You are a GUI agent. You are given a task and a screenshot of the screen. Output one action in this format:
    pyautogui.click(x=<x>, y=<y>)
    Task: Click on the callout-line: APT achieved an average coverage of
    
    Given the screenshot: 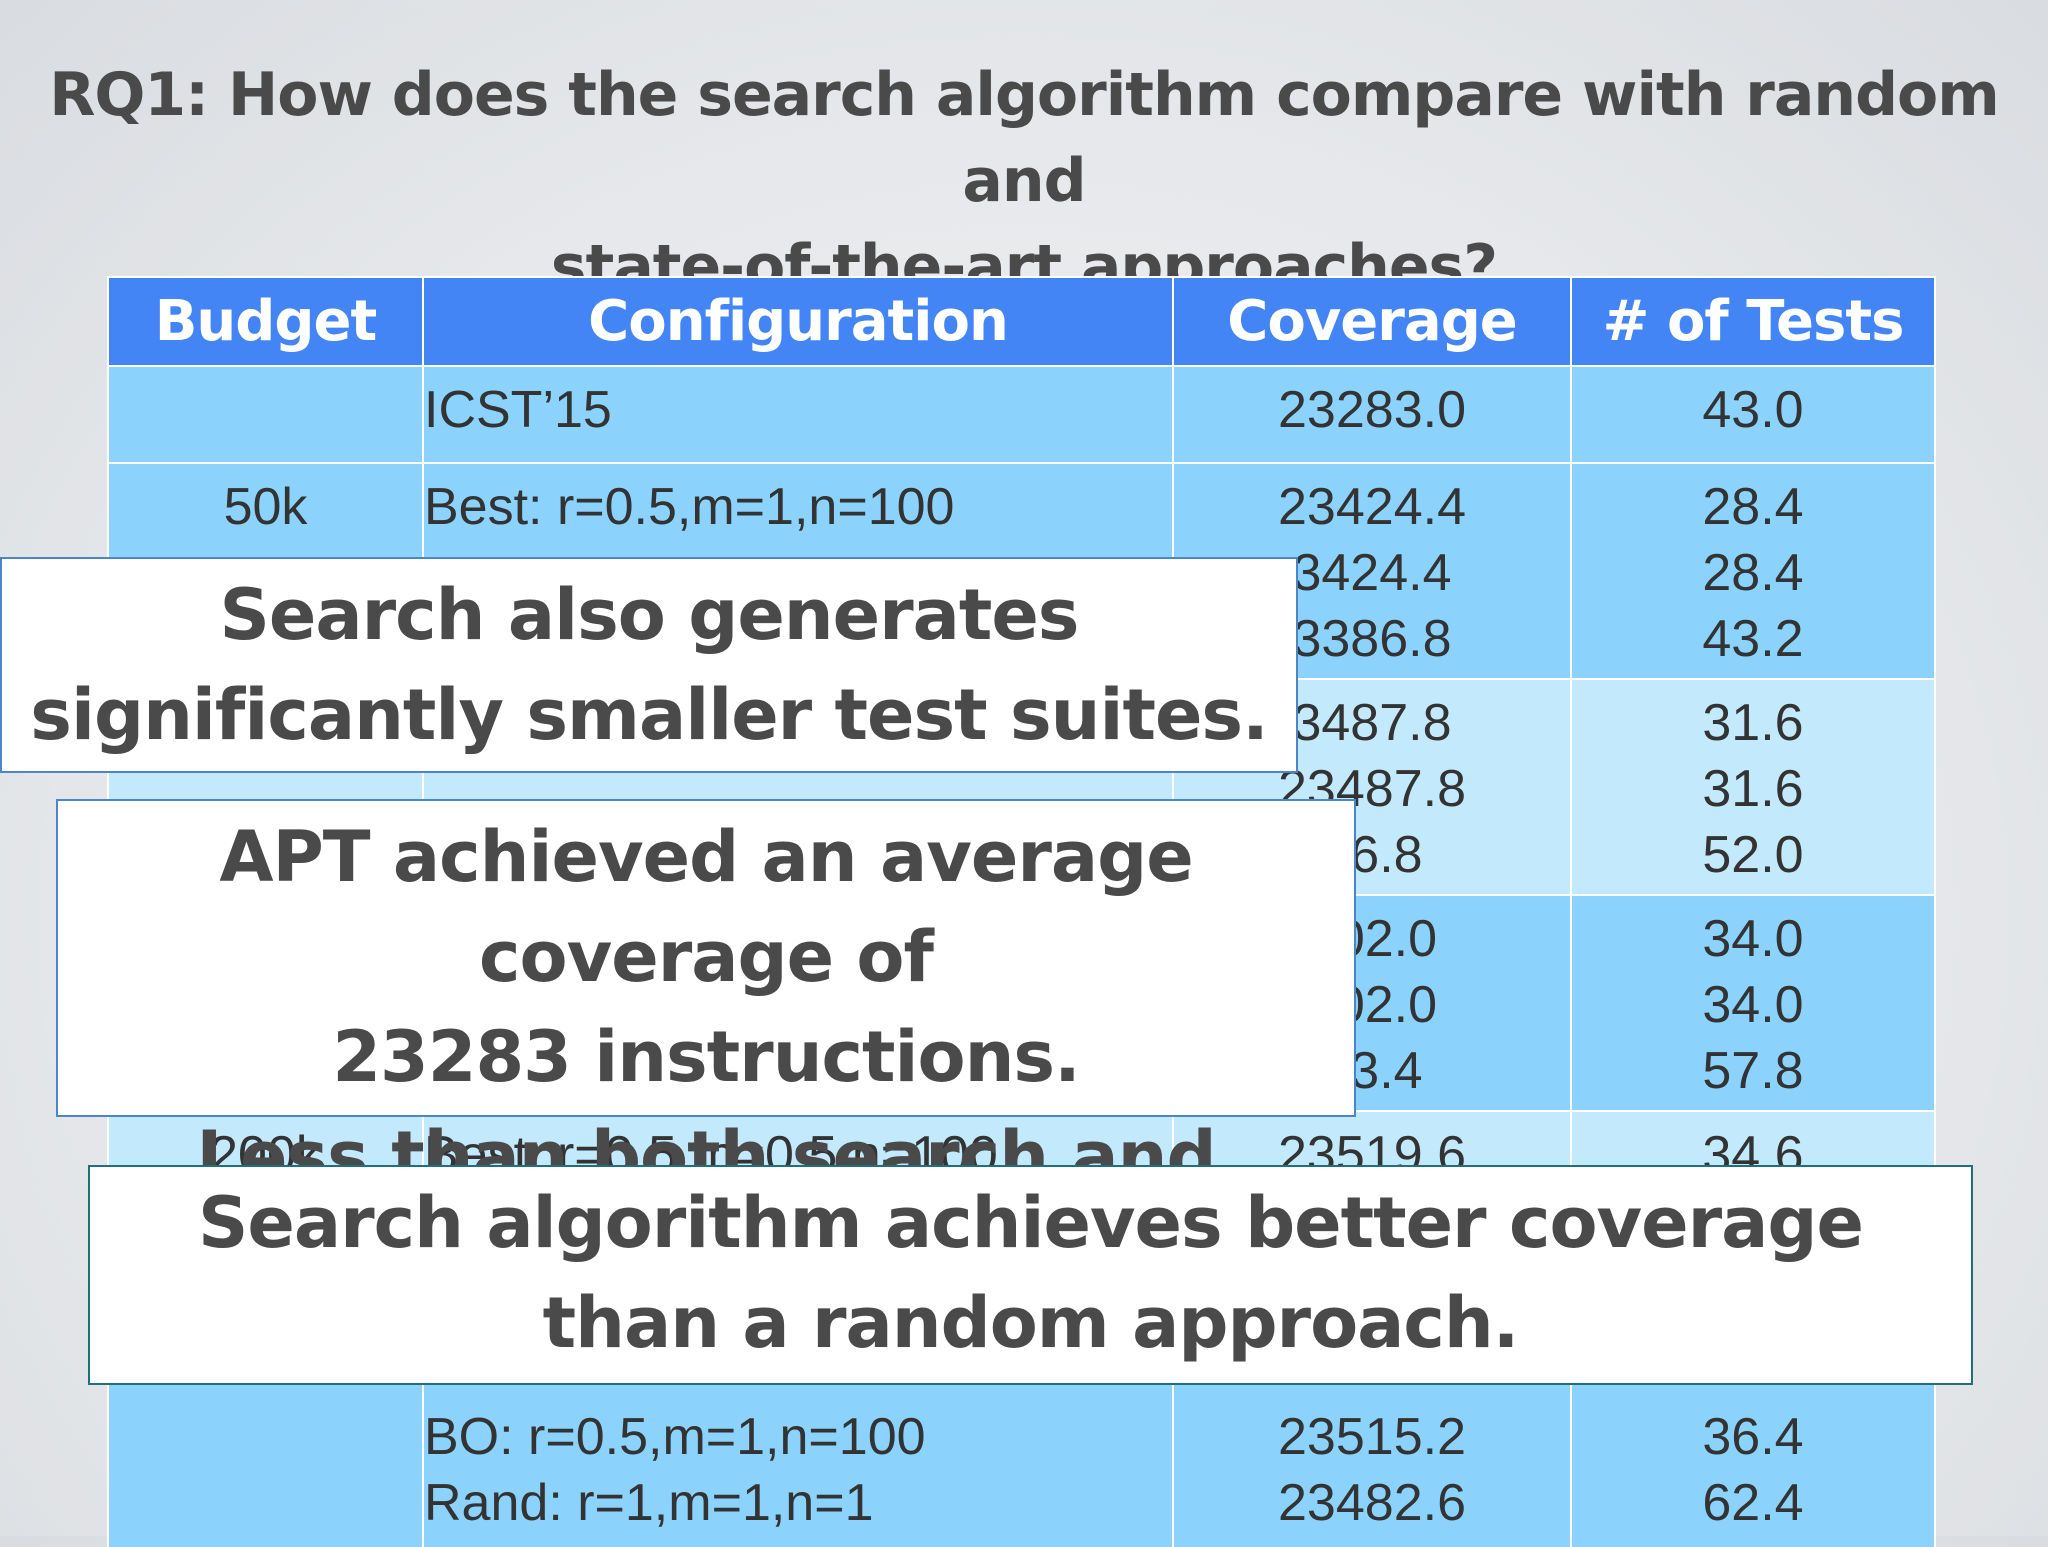 What is the action you would take?
    pyautogui.click(x=706, y=907)
    